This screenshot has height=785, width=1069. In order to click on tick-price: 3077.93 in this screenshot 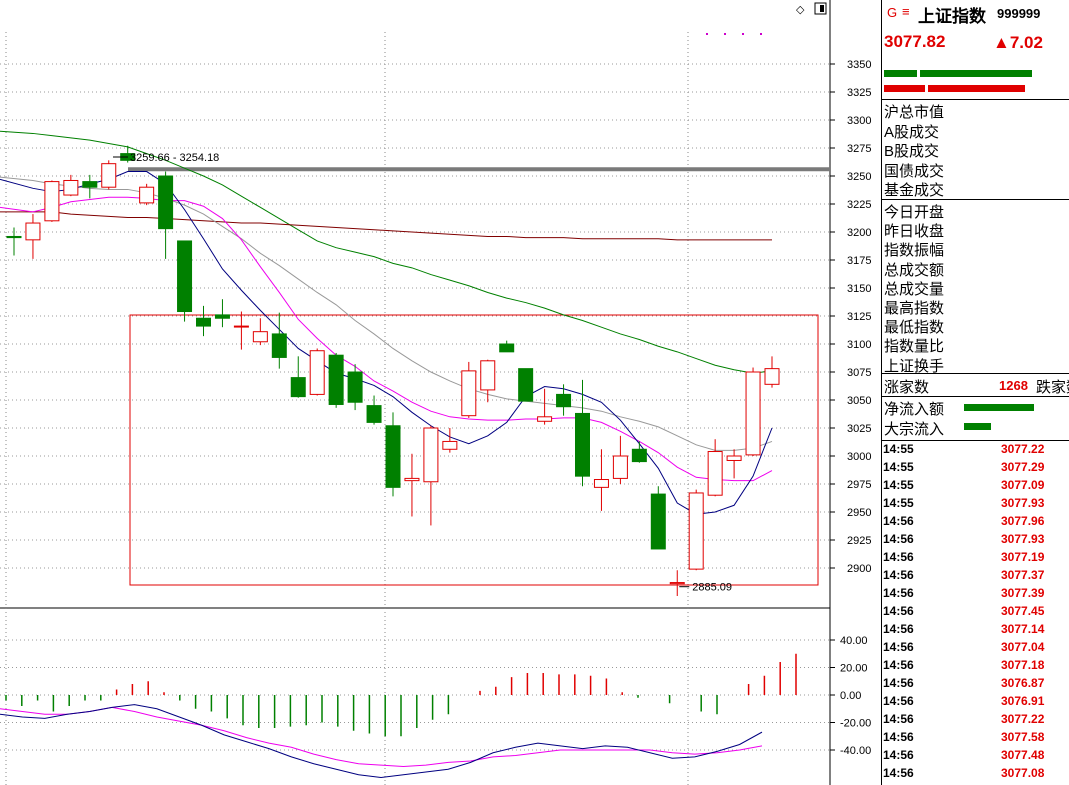, I will do `click(1023, 539)`.